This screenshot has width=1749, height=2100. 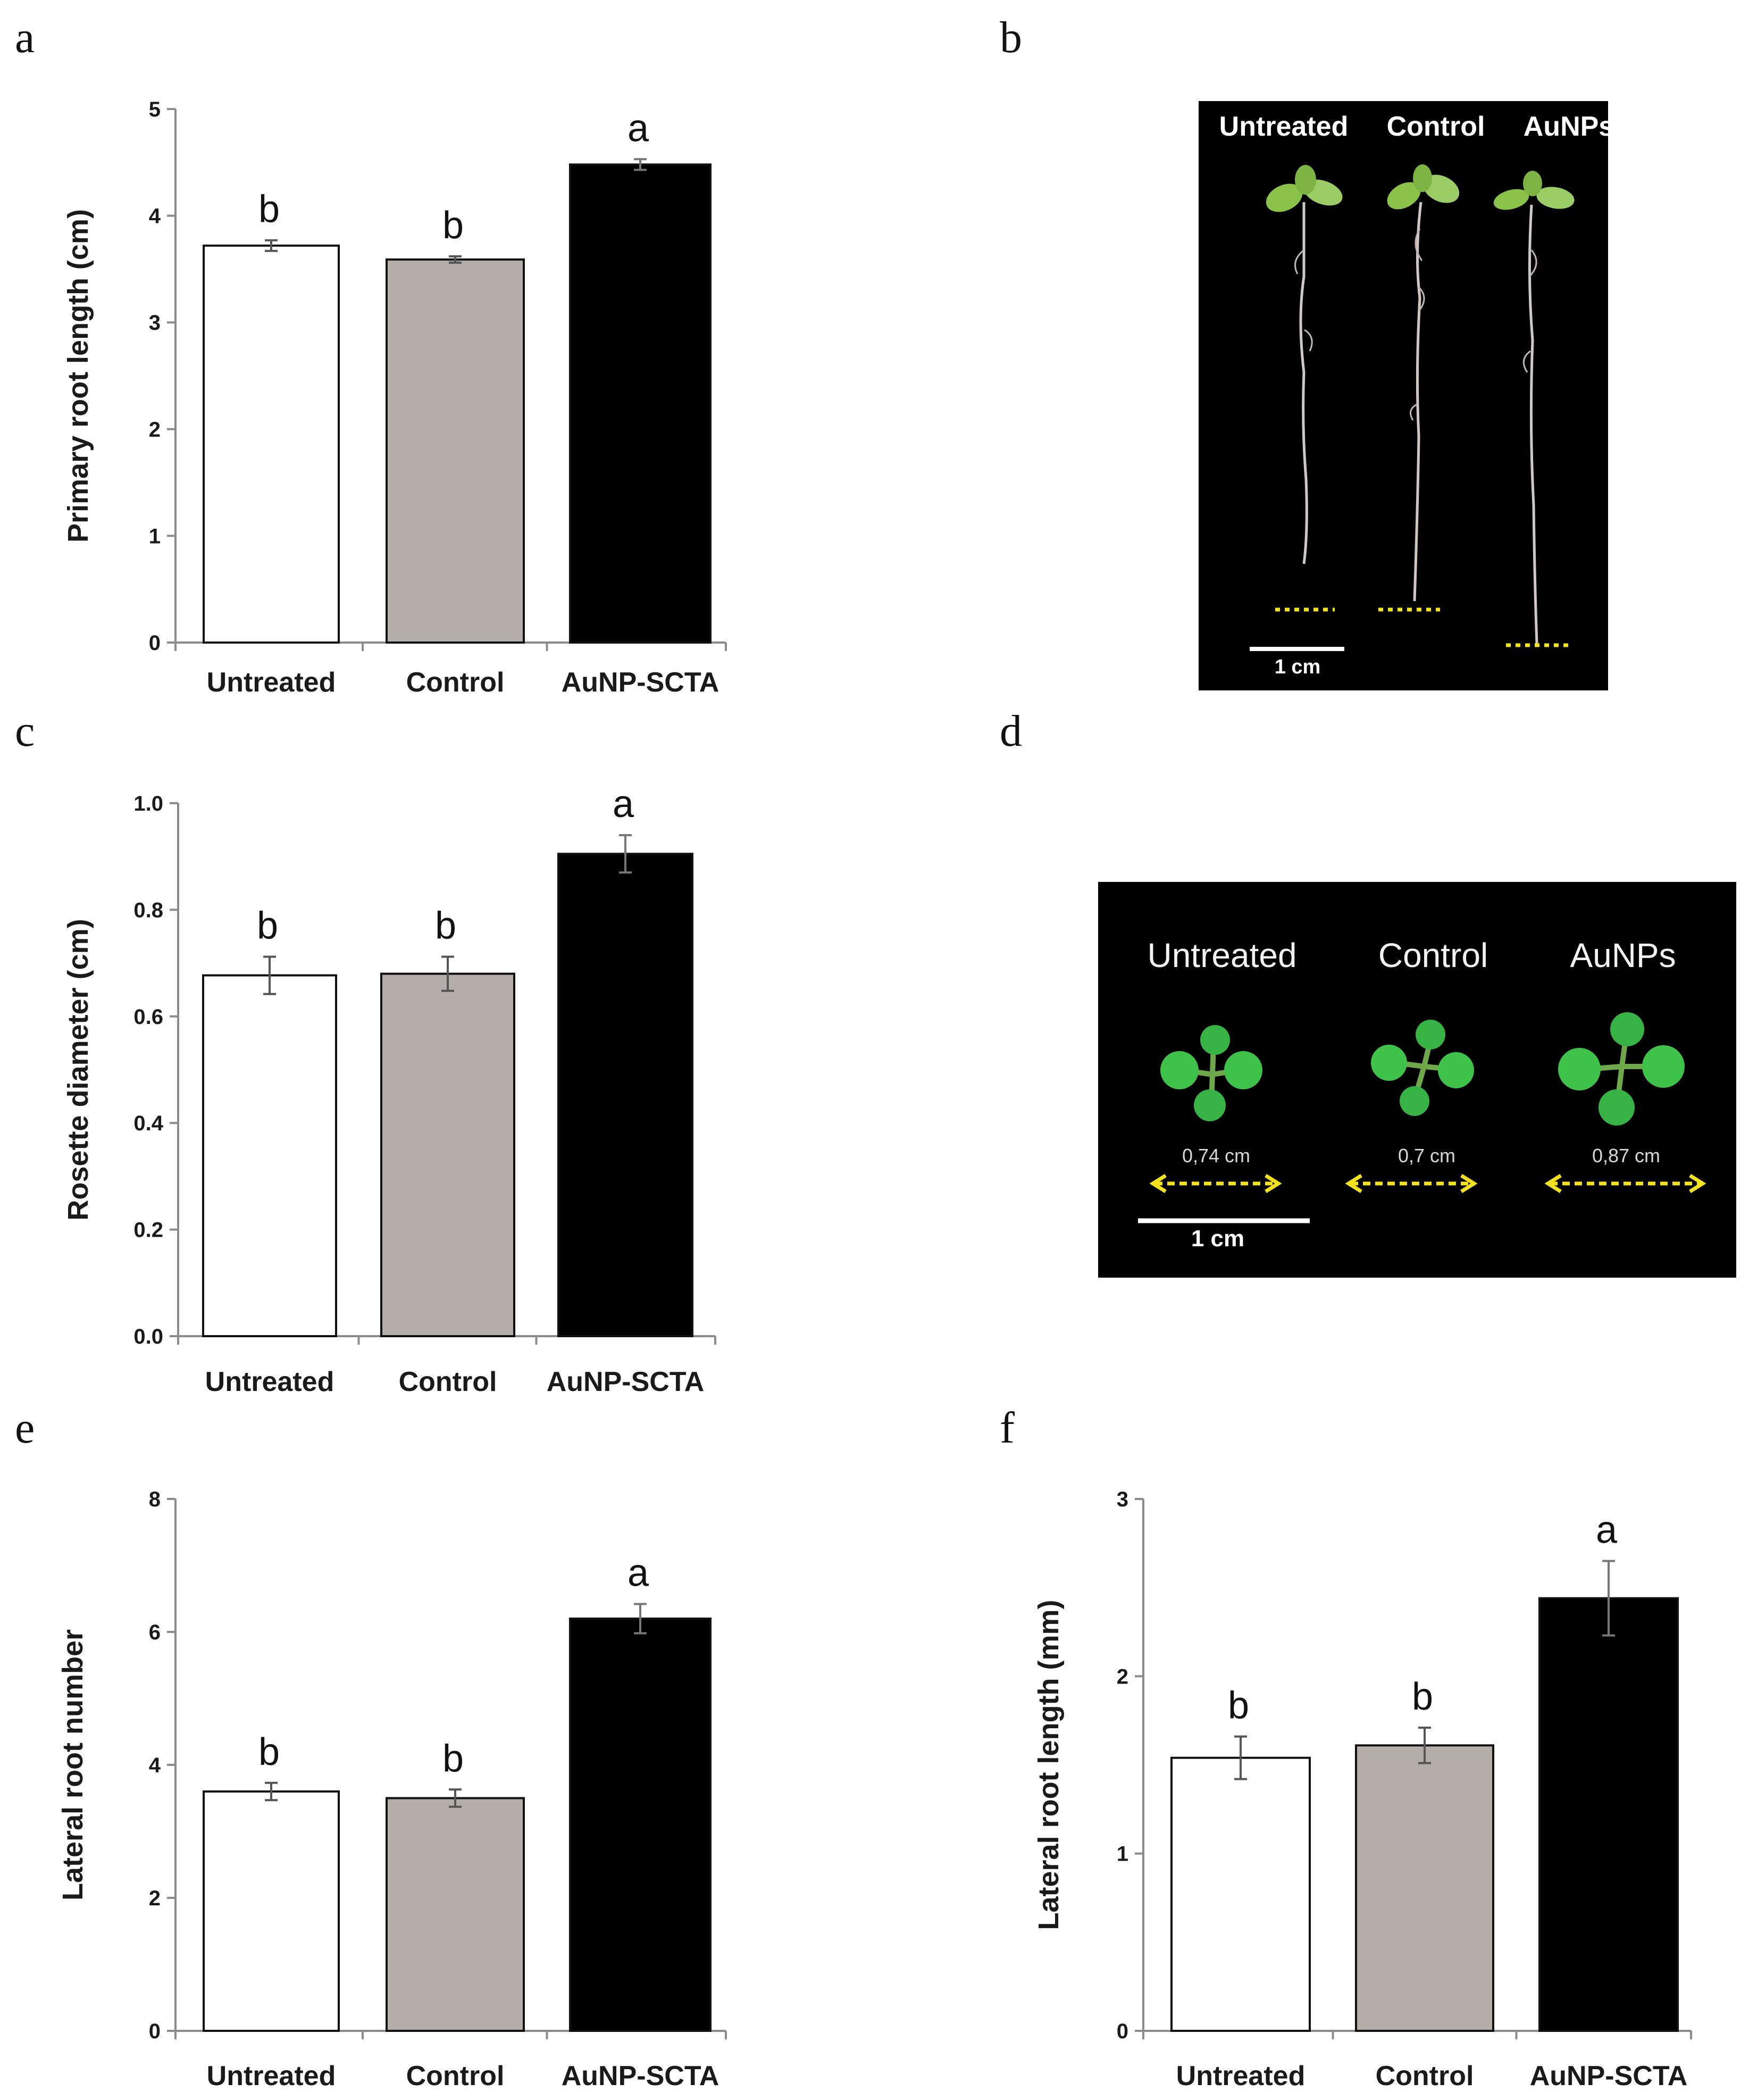 I want to click on measure-arrow-control, so click(x=1411, y=1183).